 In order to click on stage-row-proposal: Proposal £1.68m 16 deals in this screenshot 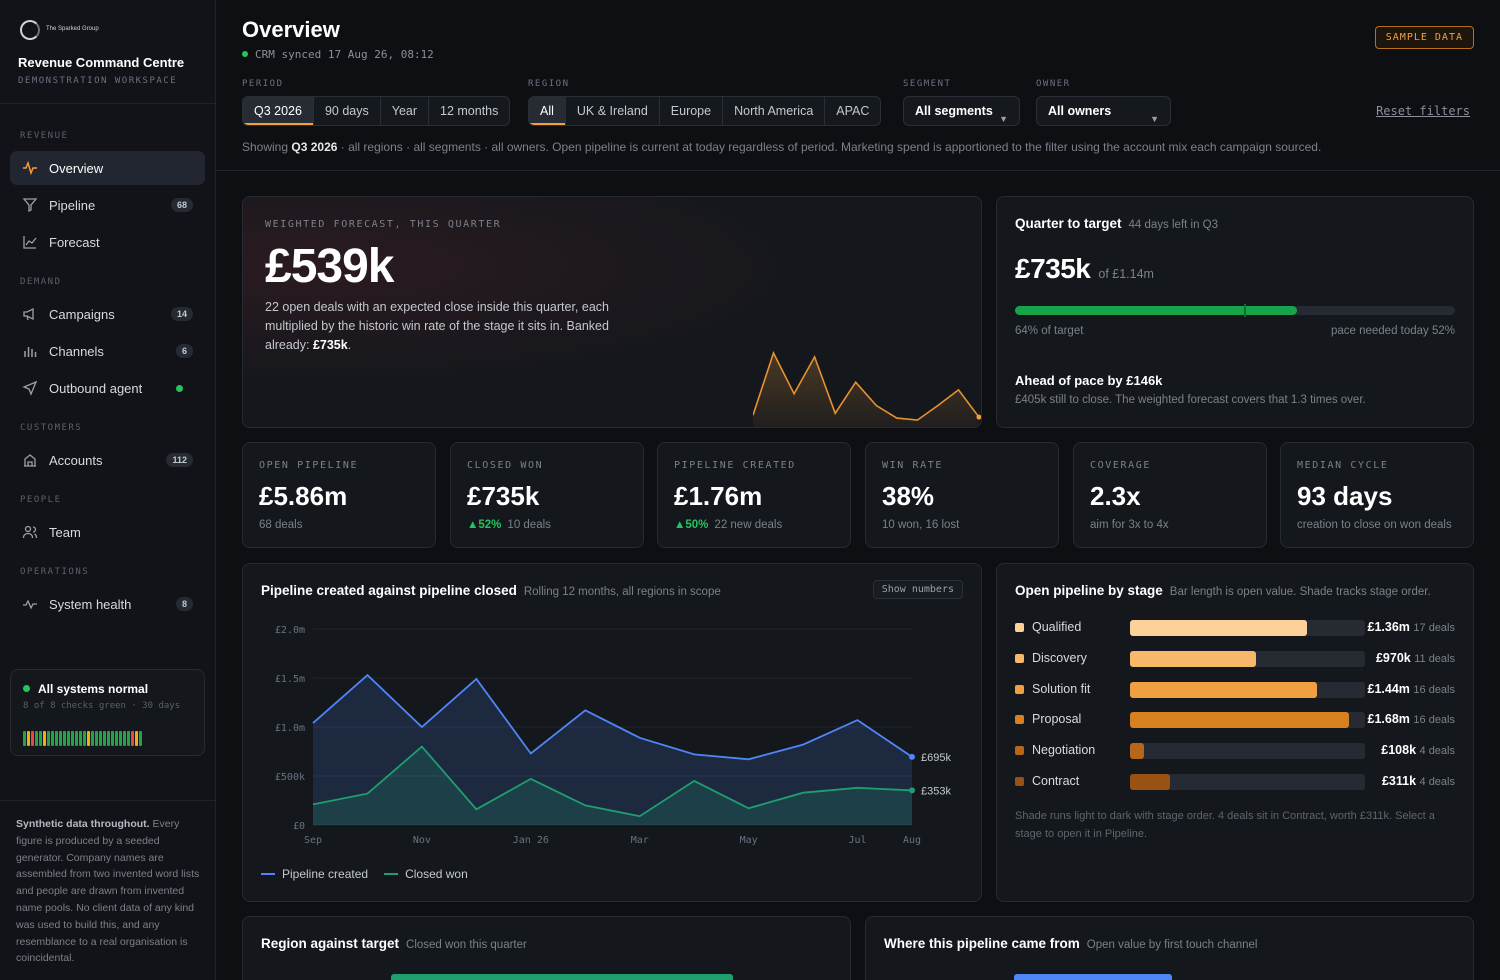, I will do `click(1235, 720)`.